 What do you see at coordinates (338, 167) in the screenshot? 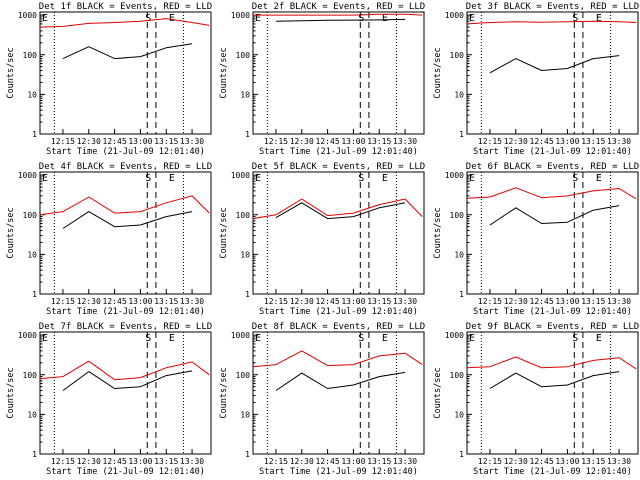
I see `panel-title: Det 5f BLACK = Events, RED = LLD` at bounding box center [338, 167].